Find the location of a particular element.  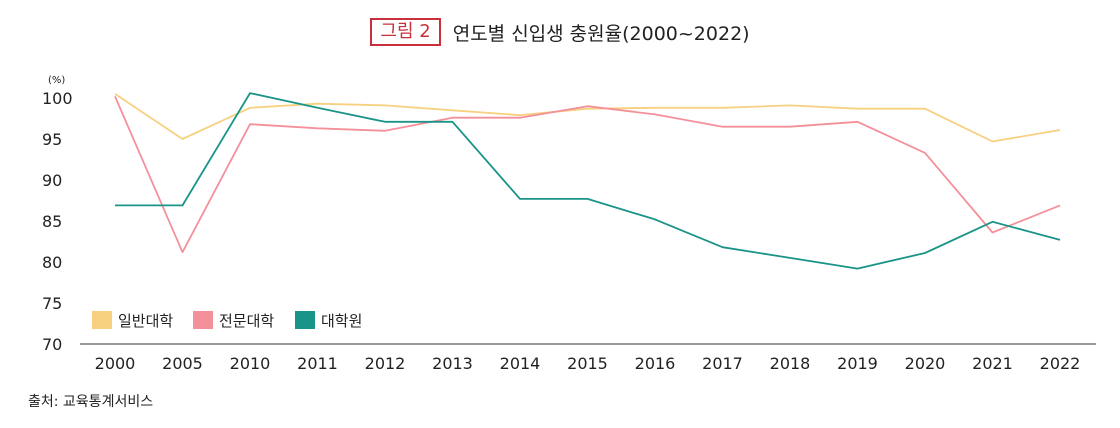

legend-label-1: 일반대학 is located at coordinates (145, 321).